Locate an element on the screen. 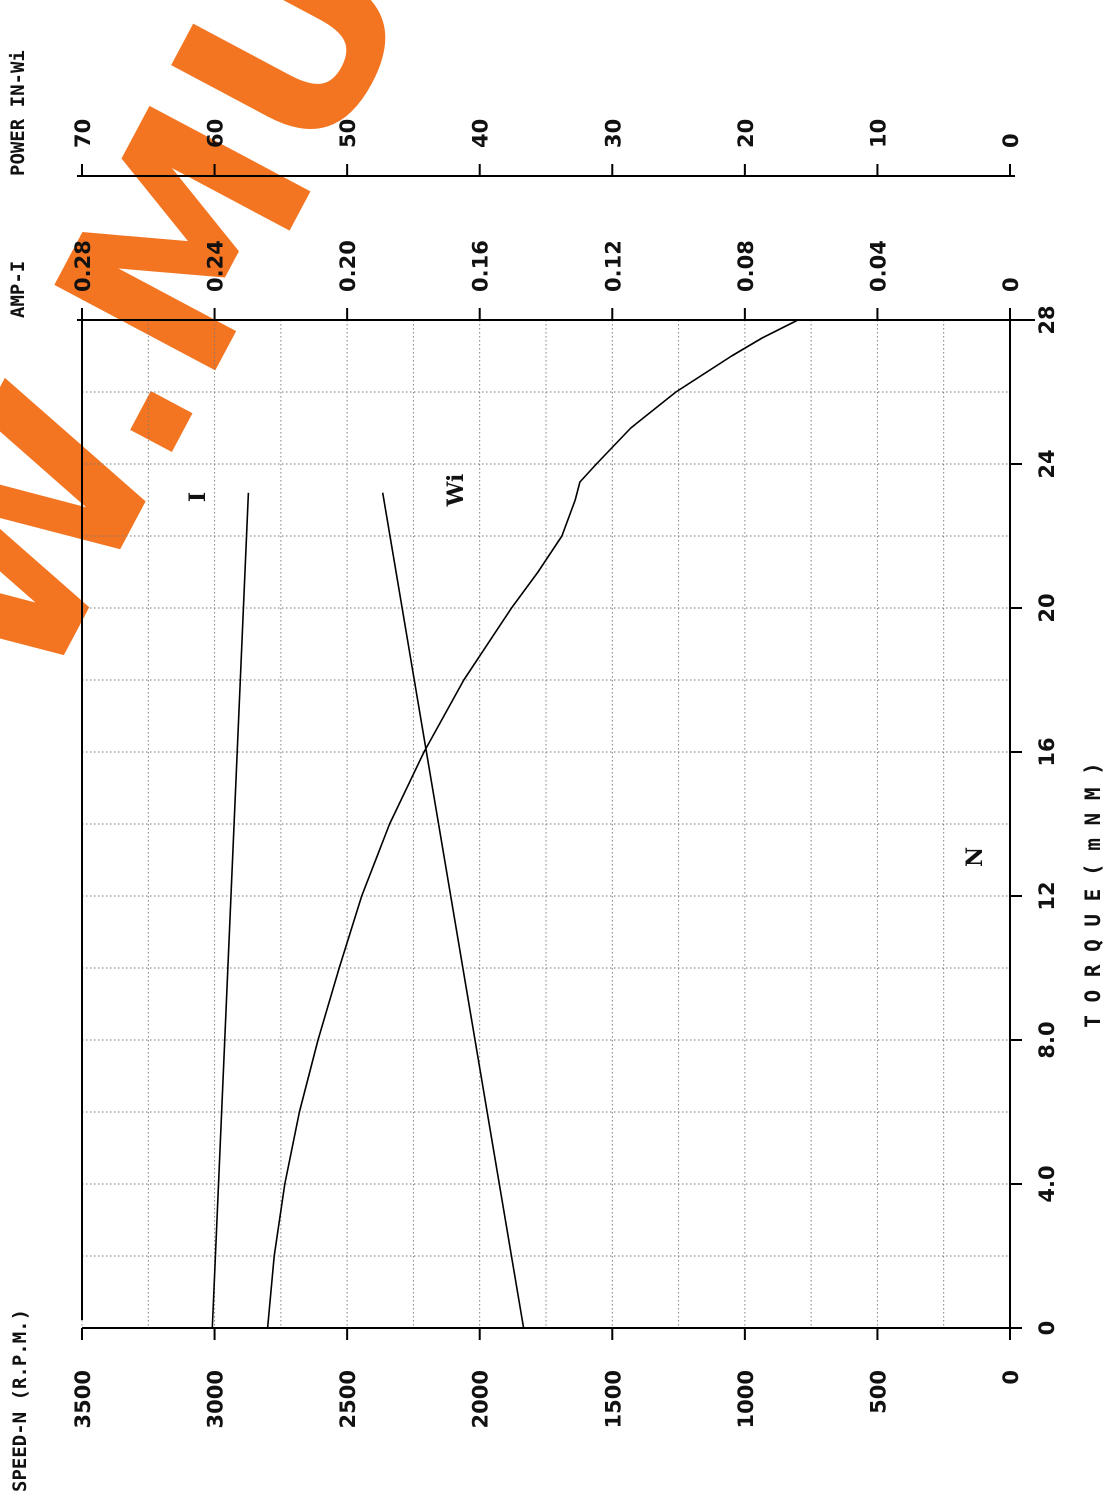  power-tick-label: 50 is located at coordinates (348, 133).